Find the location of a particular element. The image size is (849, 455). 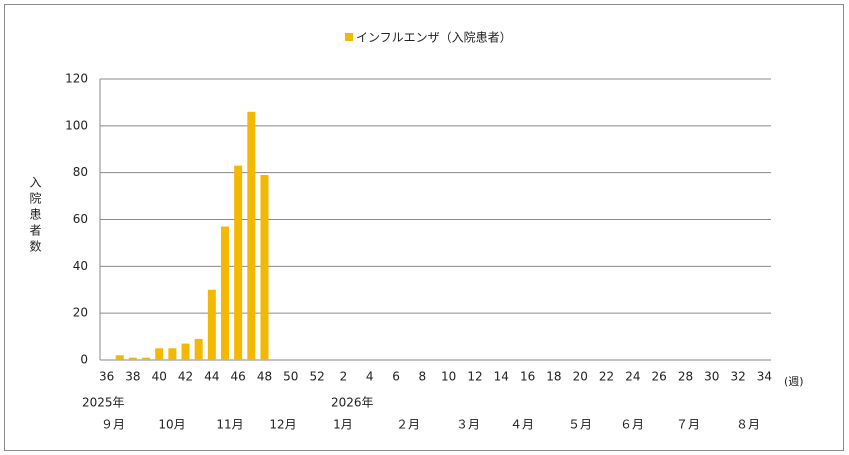

month-label: ９月 is located at coordinates (113, 425).